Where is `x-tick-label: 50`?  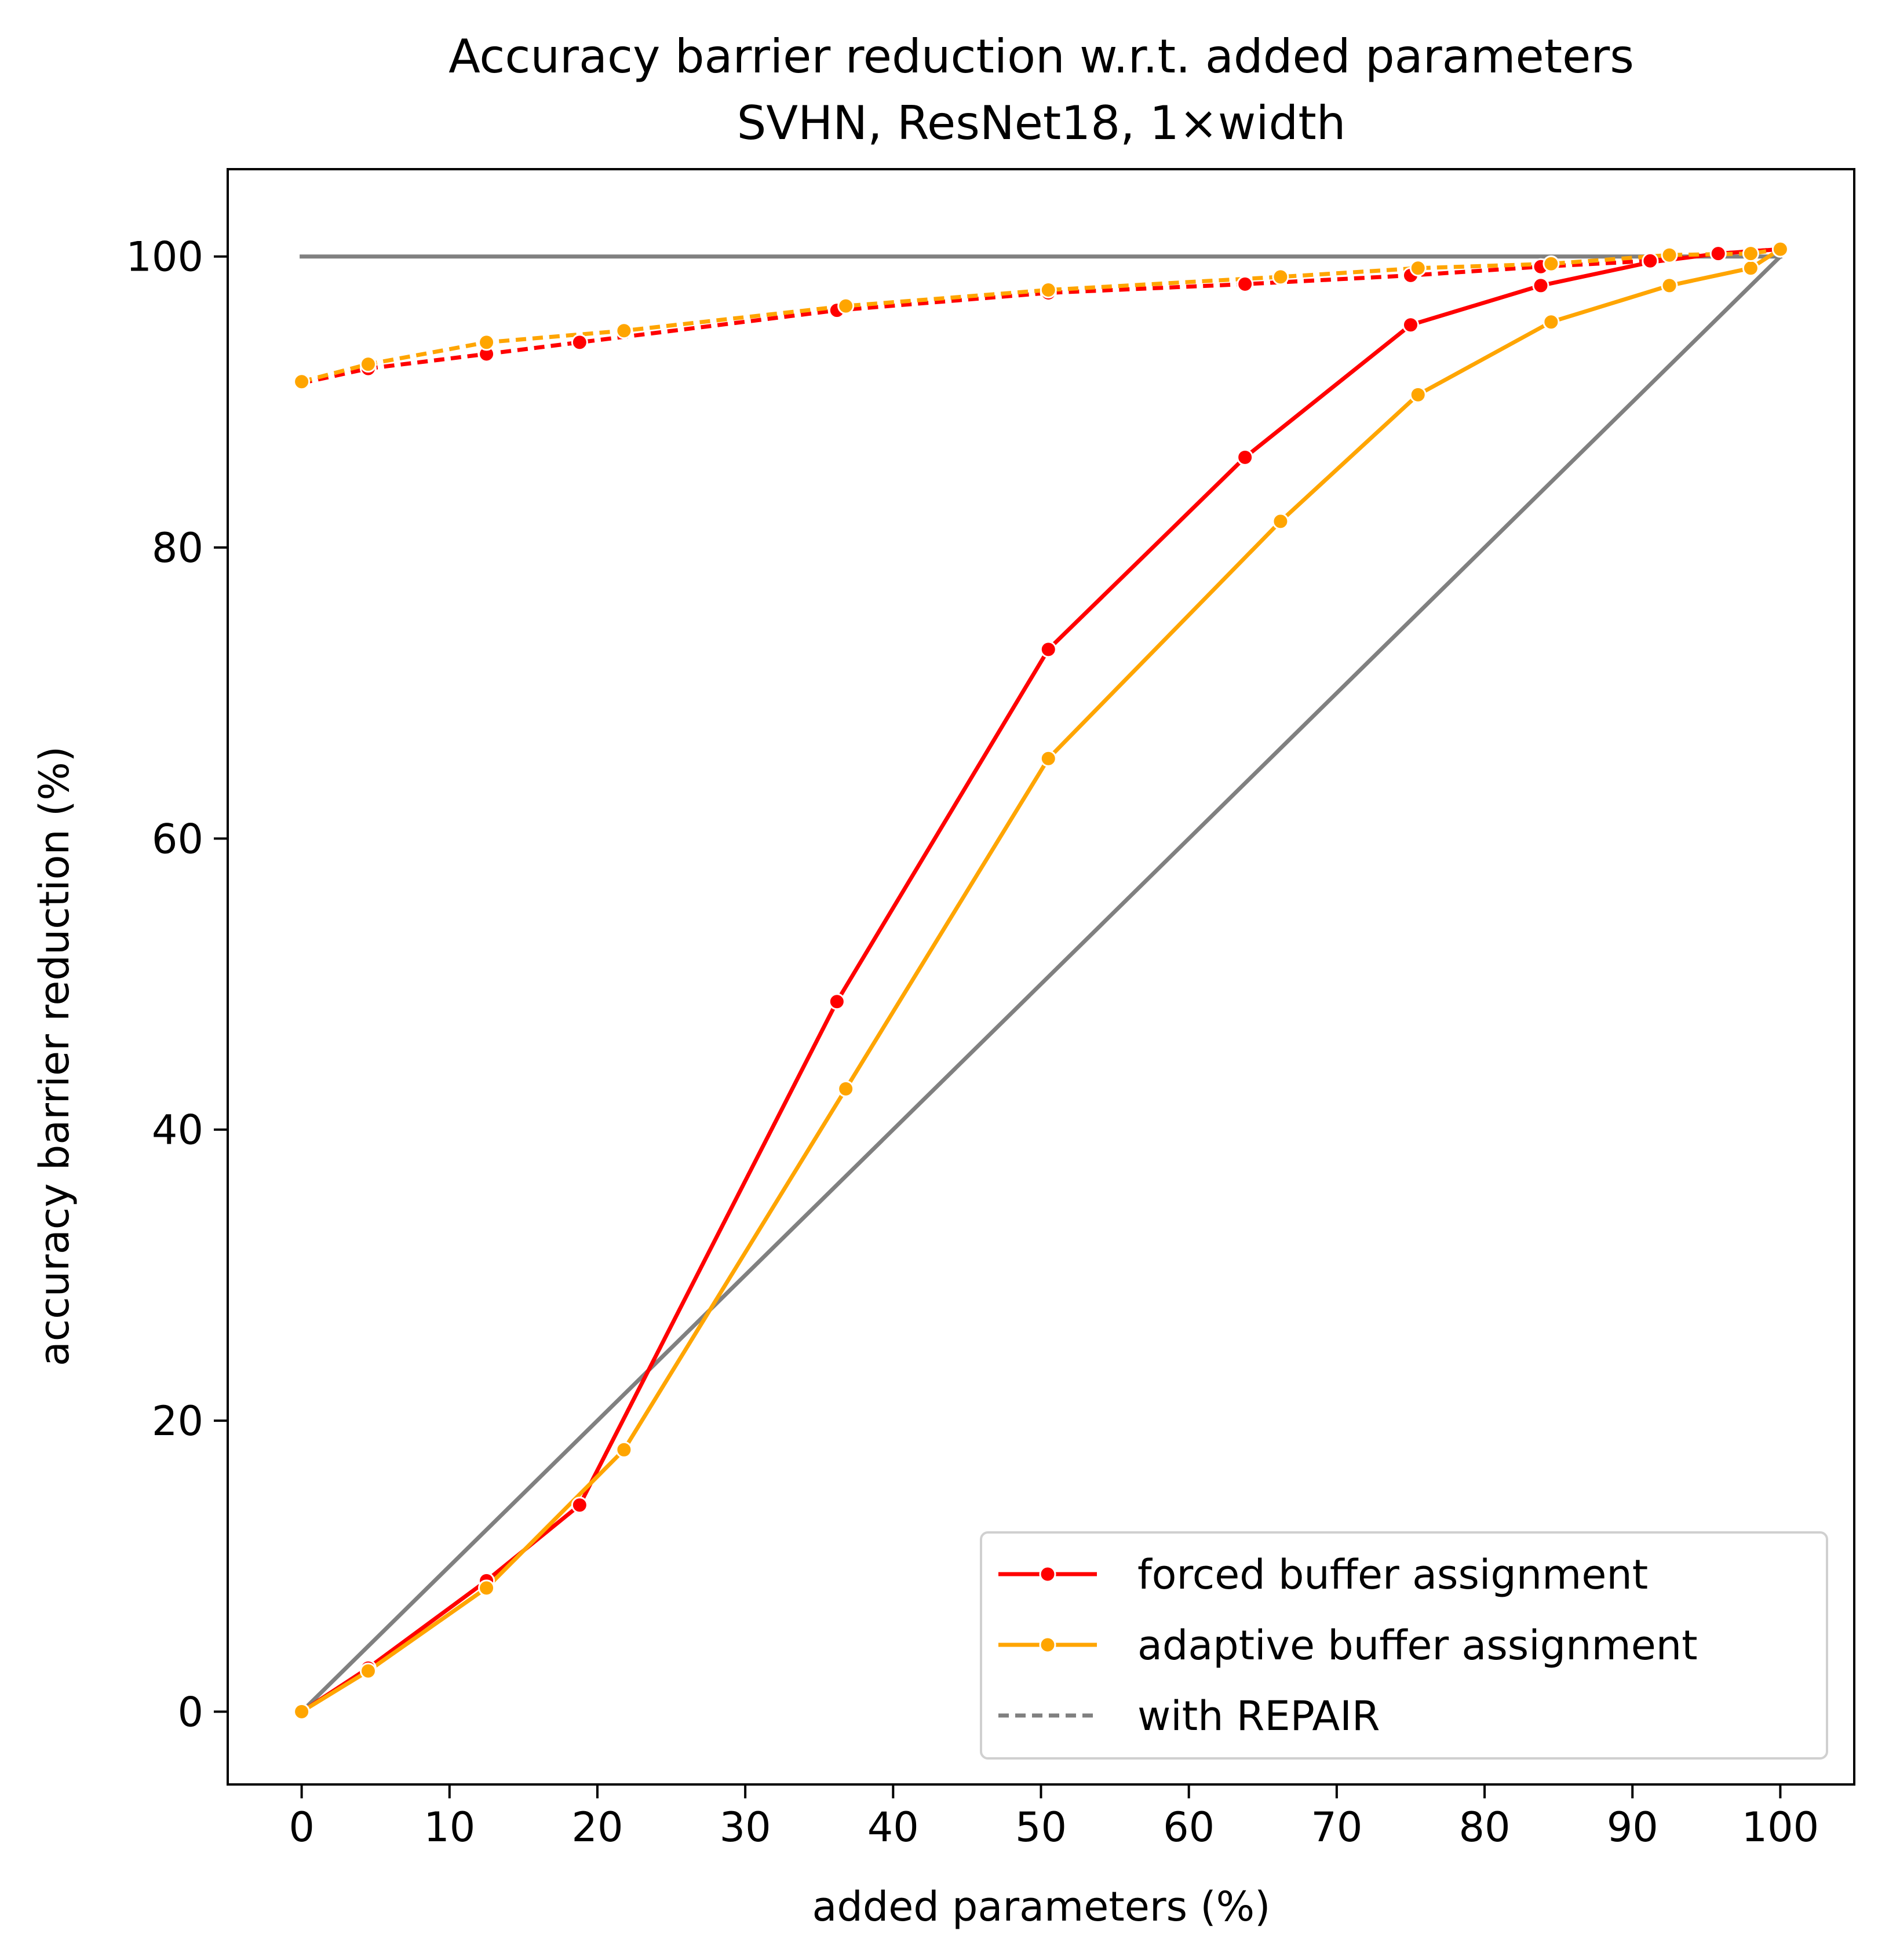
x-tick-label: 50 is located at coordinates (1041, 1827).